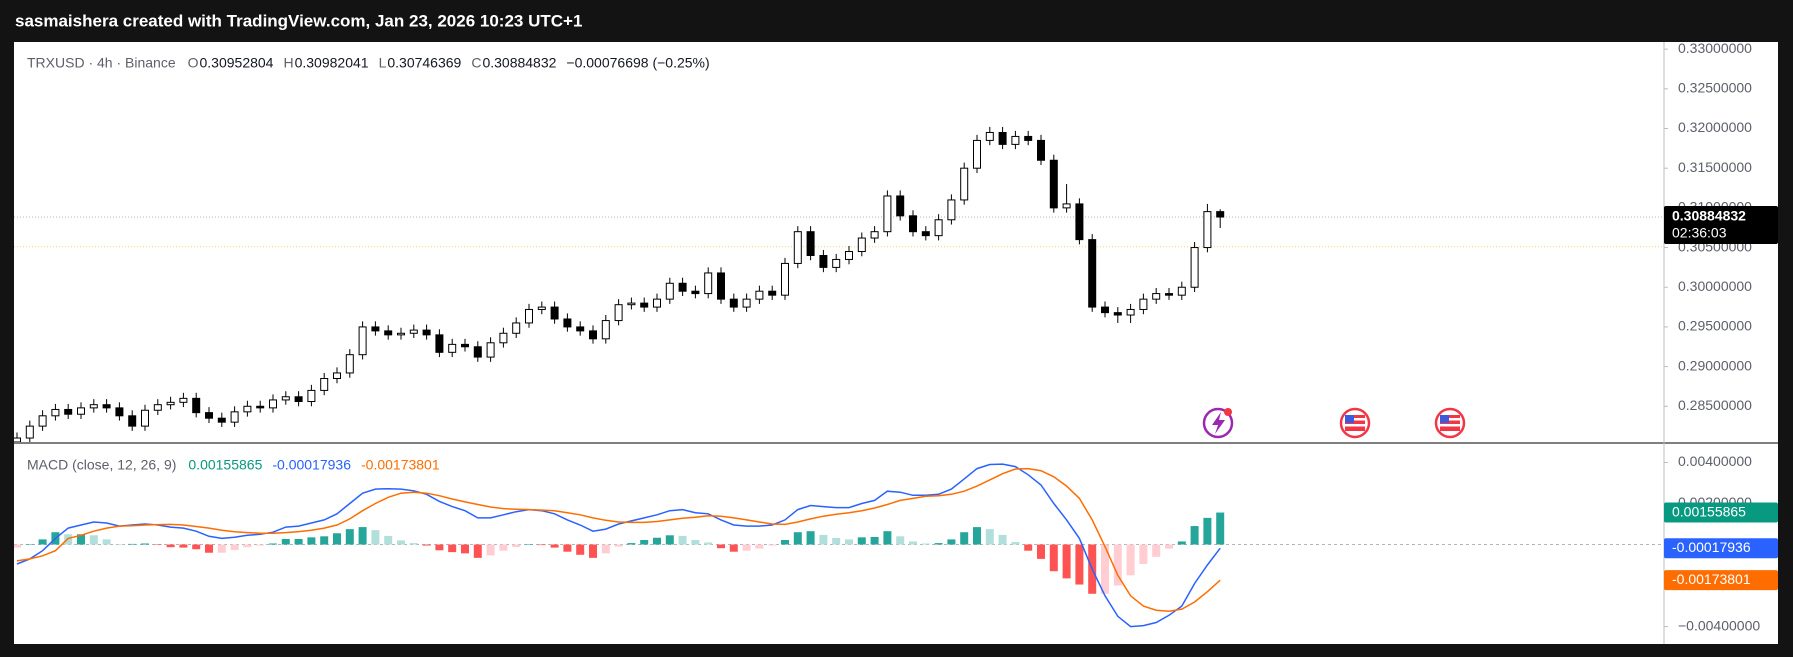 Image resolution: width=1793 pixels, height=657 pixels. I want to click on y-tick-label: 0.32000000, so click(1715, 127).